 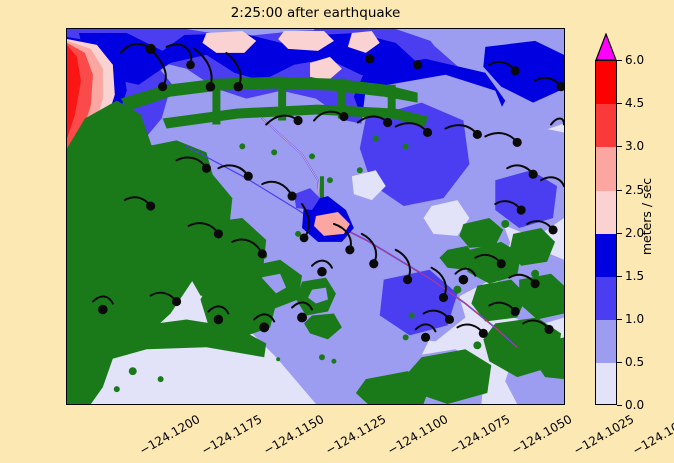 I want to click on colorbar-tick-label: 1.5, so click(x=635, y=276).